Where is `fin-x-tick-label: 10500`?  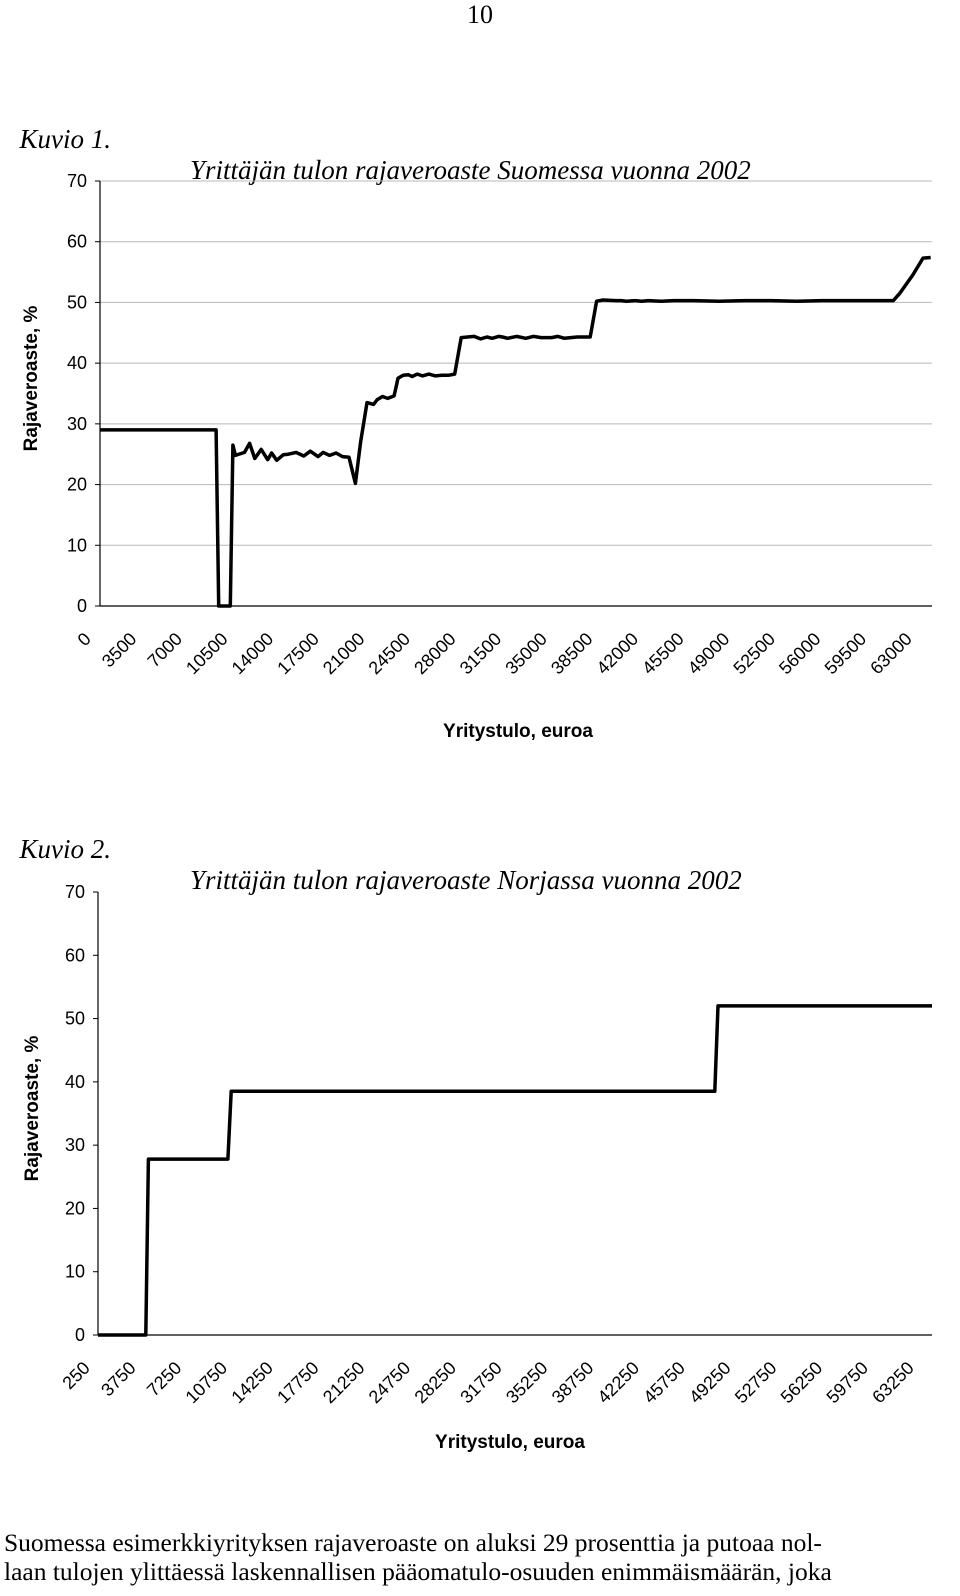 fin-x-tick-label: 10500 is located at coordinates (207, 654).